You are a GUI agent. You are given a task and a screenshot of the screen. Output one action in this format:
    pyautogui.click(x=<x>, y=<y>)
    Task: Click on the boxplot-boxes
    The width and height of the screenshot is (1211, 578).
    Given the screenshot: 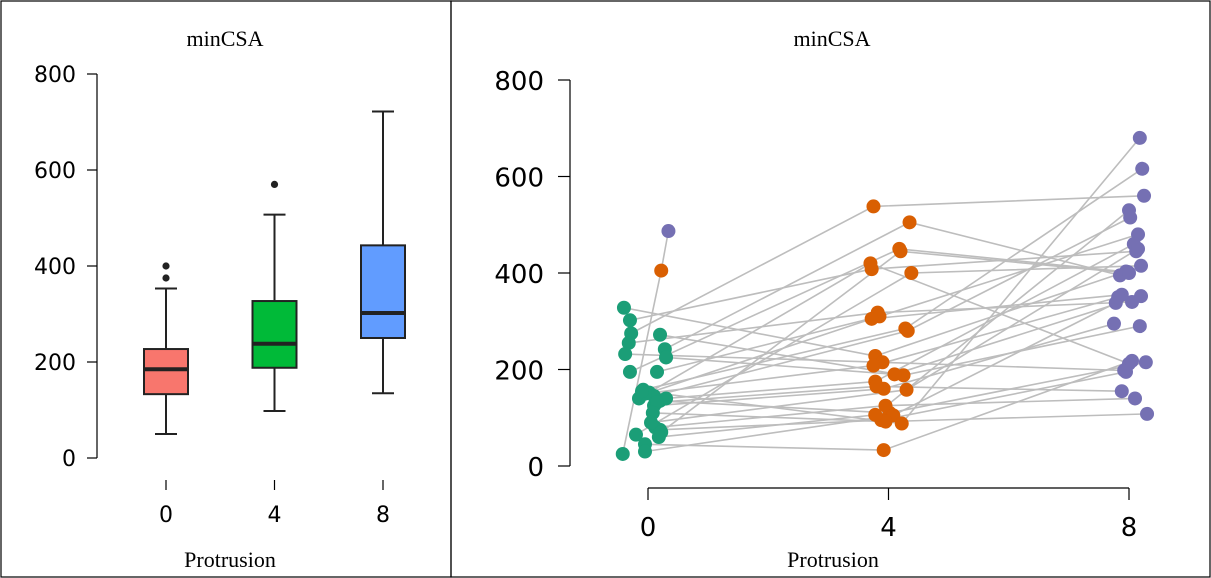 What is the action you would take?
    pyautogui.click(x=274, y=272)
    